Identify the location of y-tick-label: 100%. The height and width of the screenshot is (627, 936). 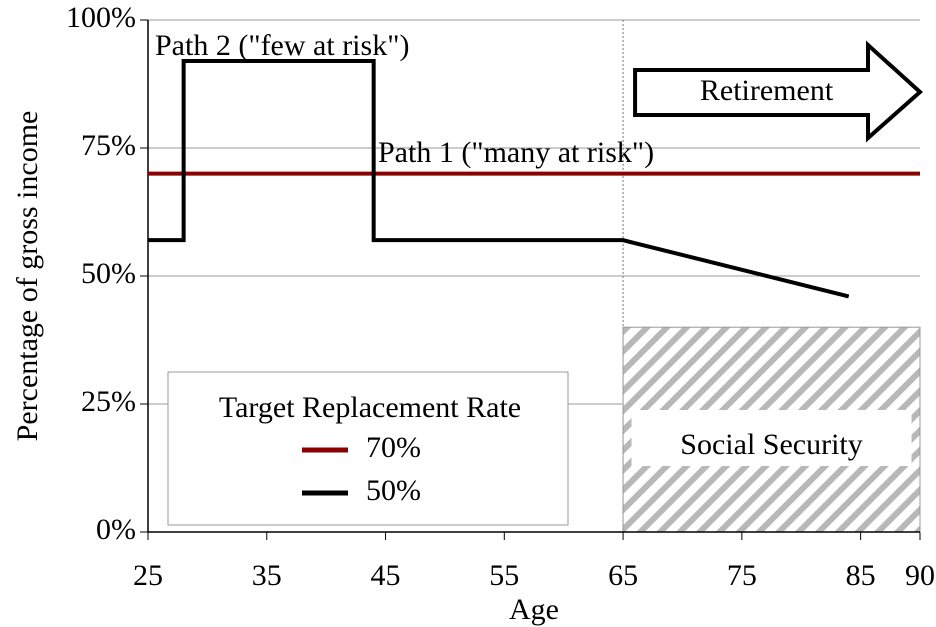
(101, 17).